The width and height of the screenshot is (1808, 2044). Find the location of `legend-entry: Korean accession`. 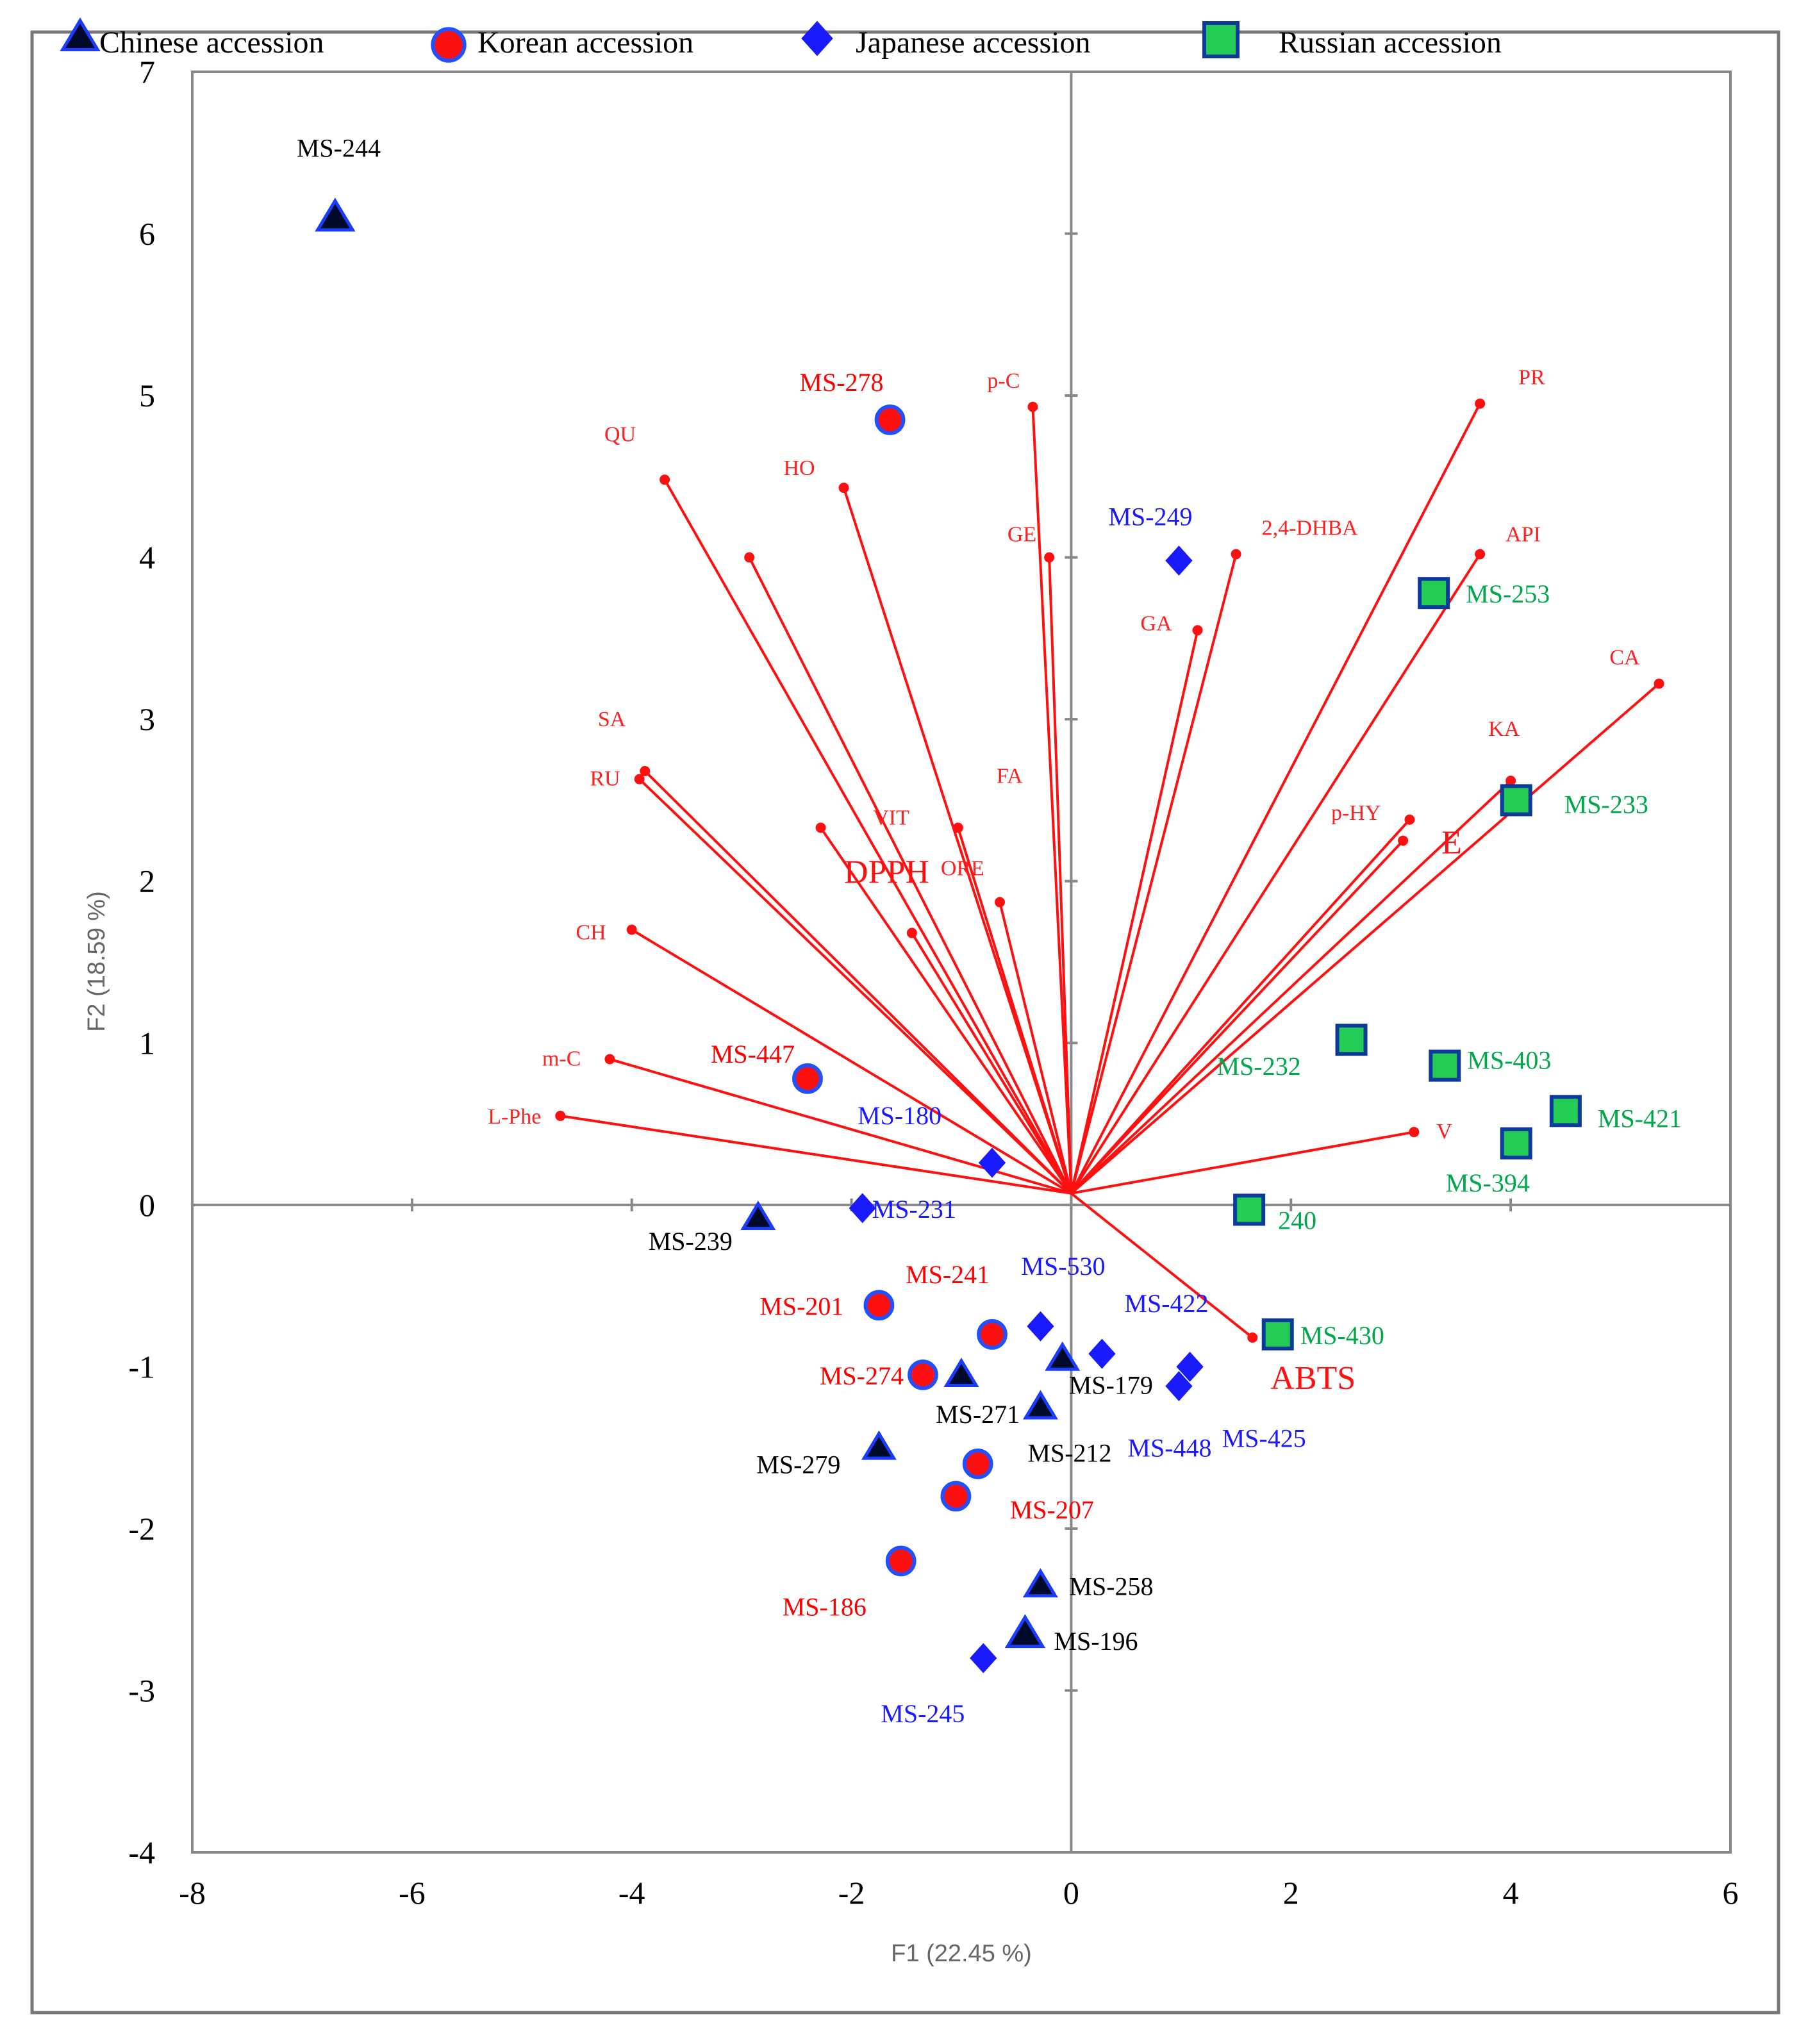

legend-entry: Korean accession is located at coordinates (562, 44).